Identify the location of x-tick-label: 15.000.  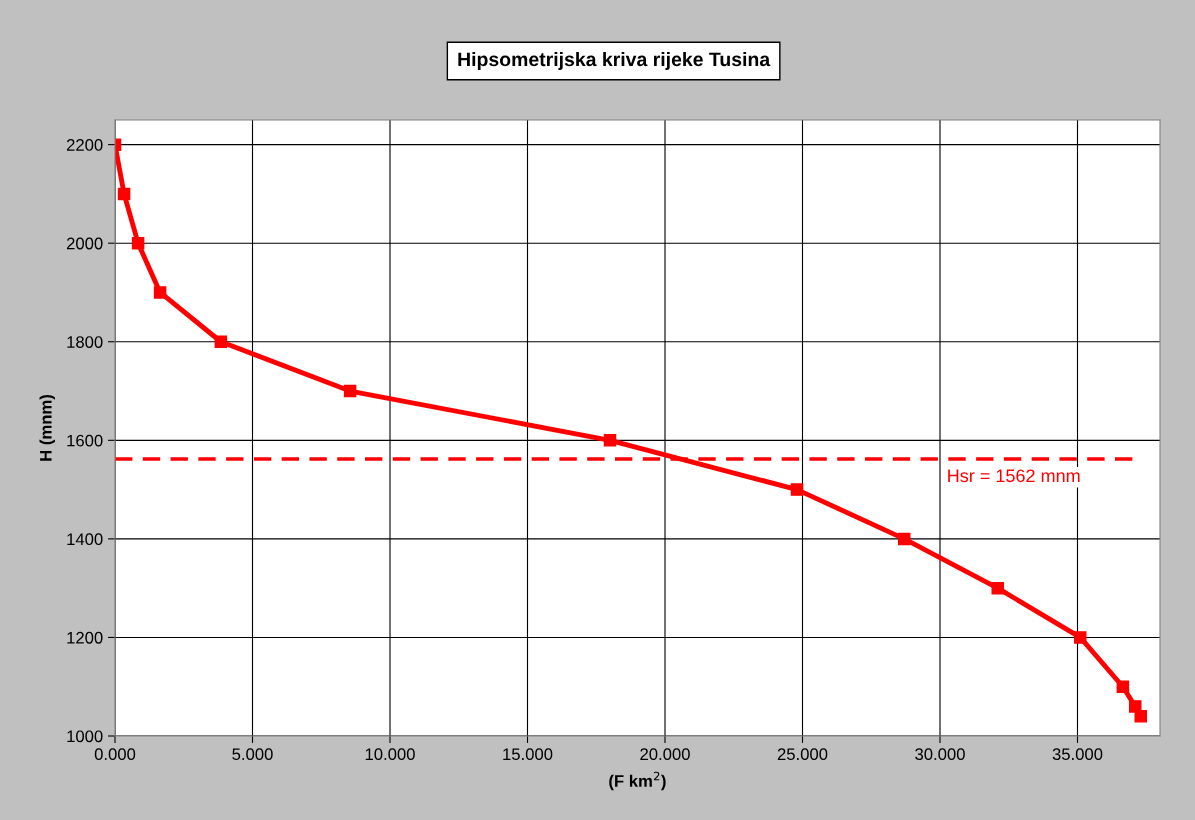
(528, 754).